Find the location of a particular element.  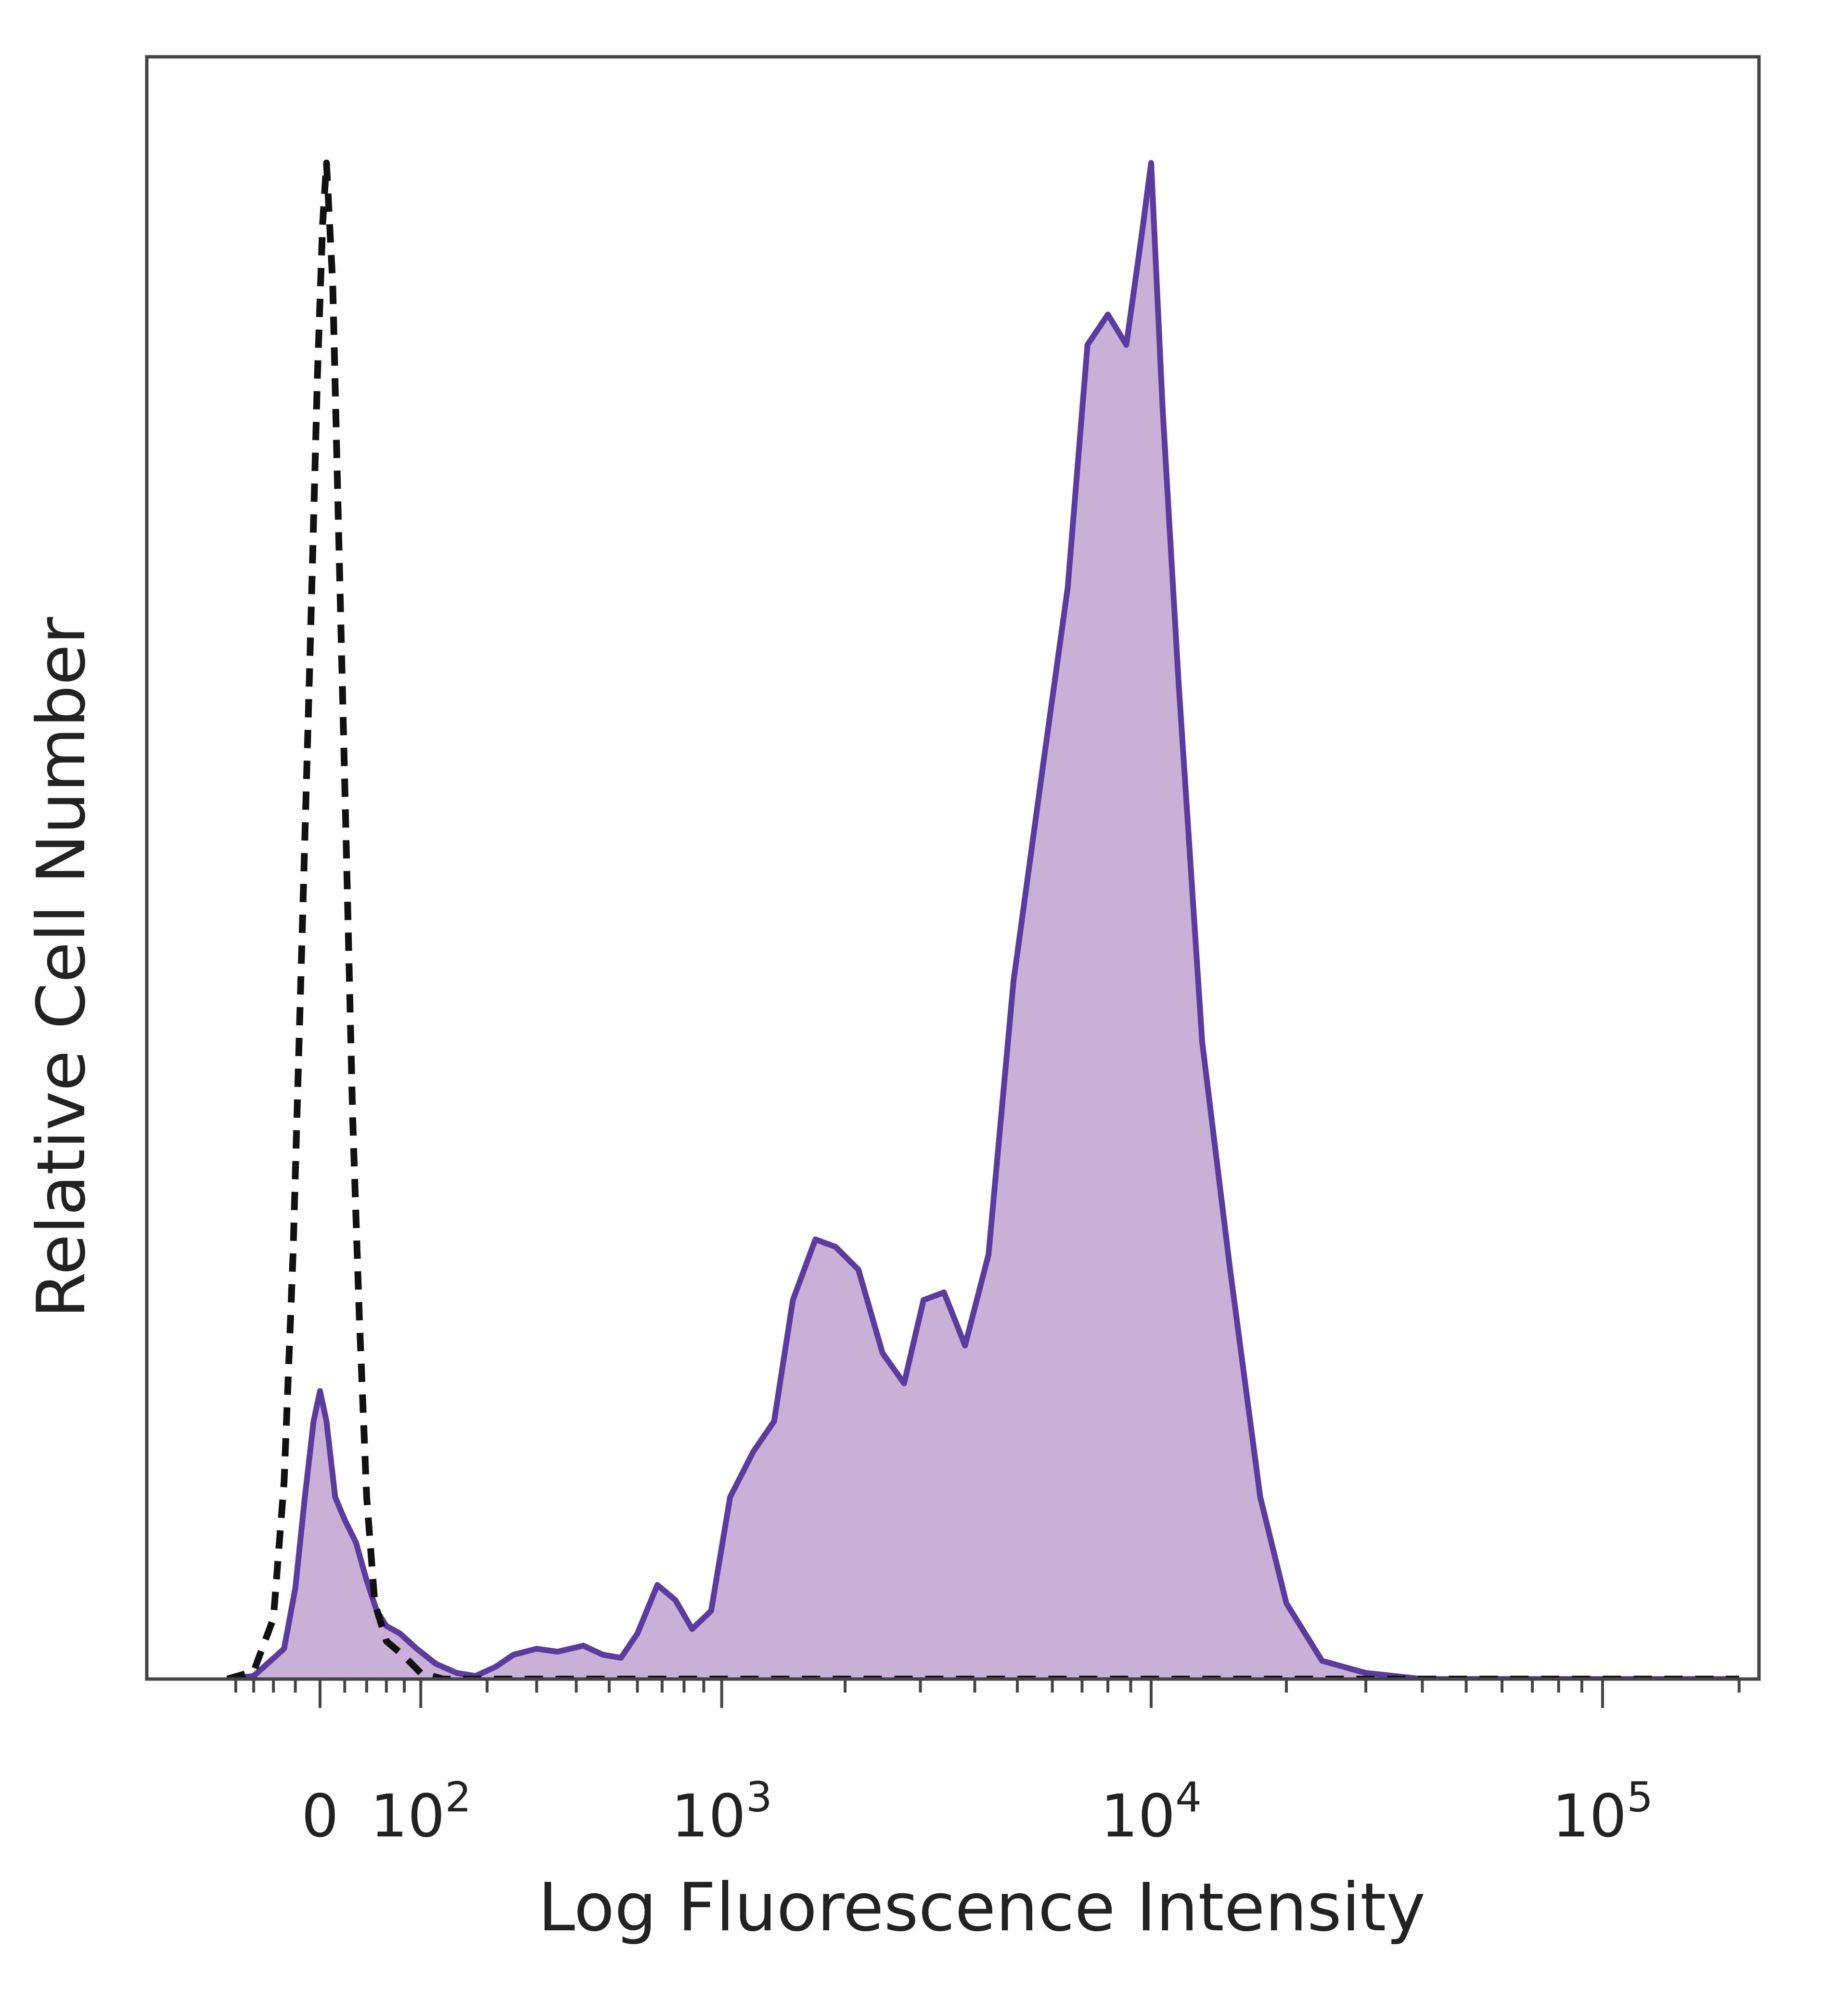

x-tick-label: 0 is located at coordinates (320, 1816).